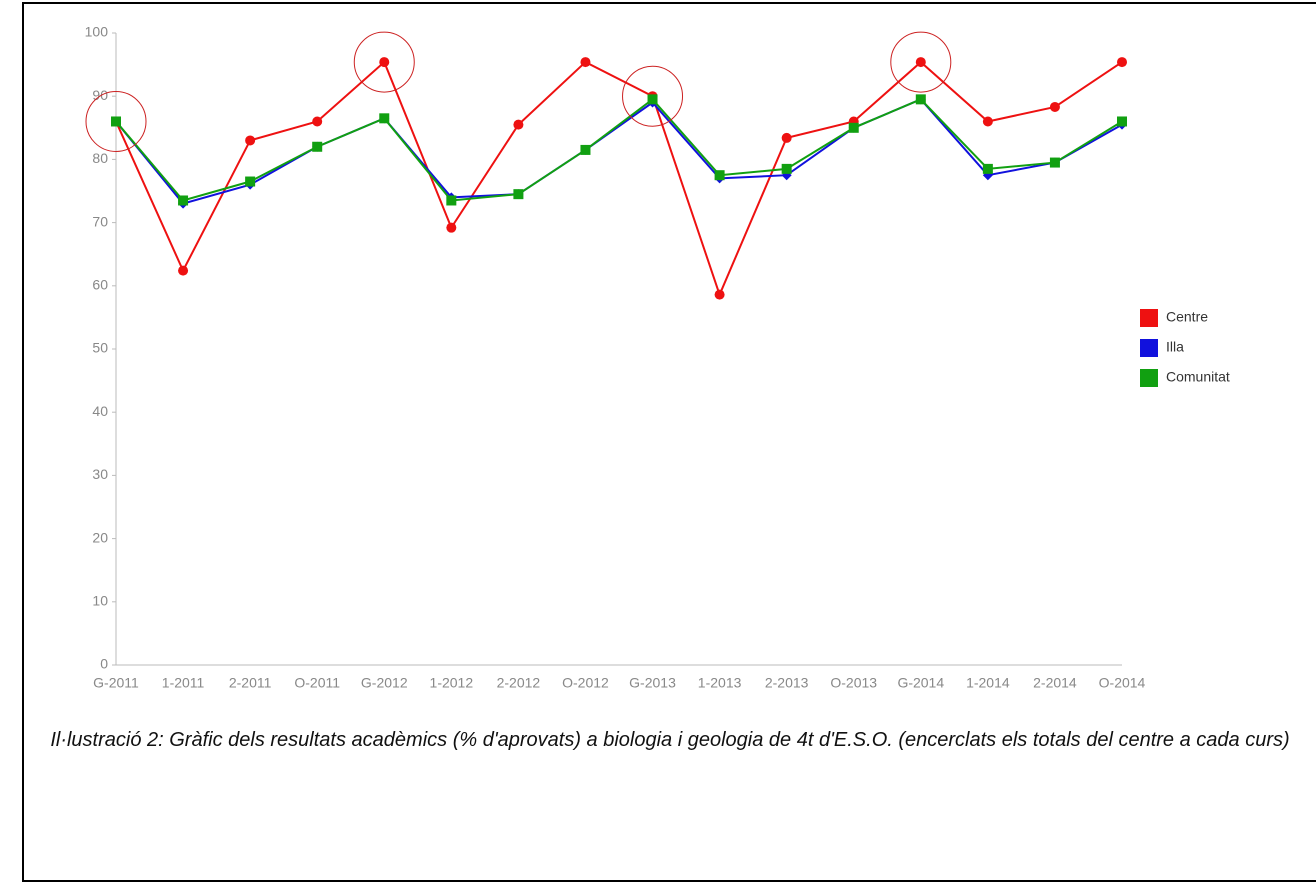 Image resolution: width=1316 pixels, height=882 pixels. I want to click on legend-label: Centre, so click(1187, 317).